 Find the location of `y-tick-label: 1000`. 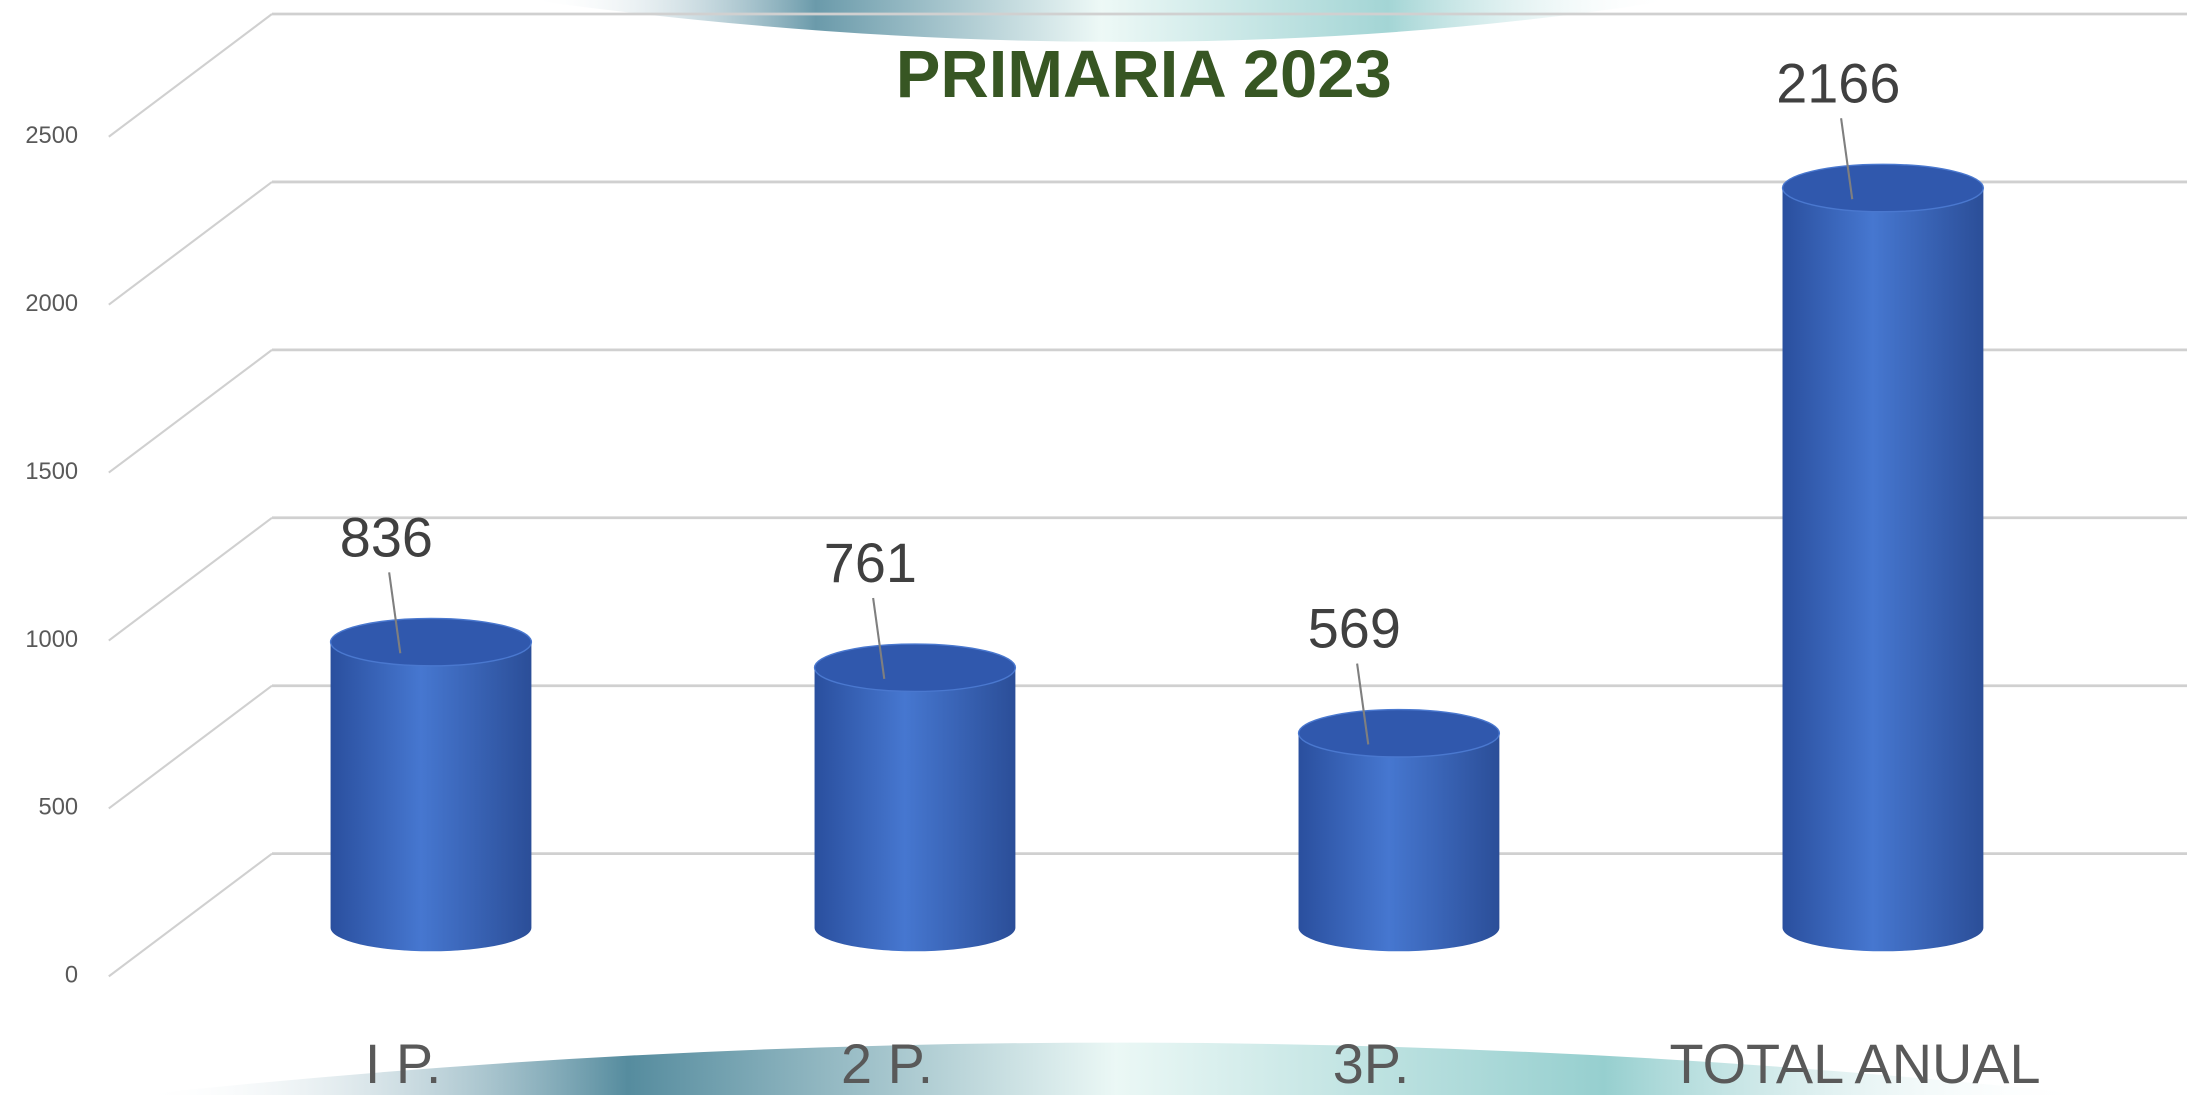

y-tick-label: 1000 is located at coordinates (51, 640).